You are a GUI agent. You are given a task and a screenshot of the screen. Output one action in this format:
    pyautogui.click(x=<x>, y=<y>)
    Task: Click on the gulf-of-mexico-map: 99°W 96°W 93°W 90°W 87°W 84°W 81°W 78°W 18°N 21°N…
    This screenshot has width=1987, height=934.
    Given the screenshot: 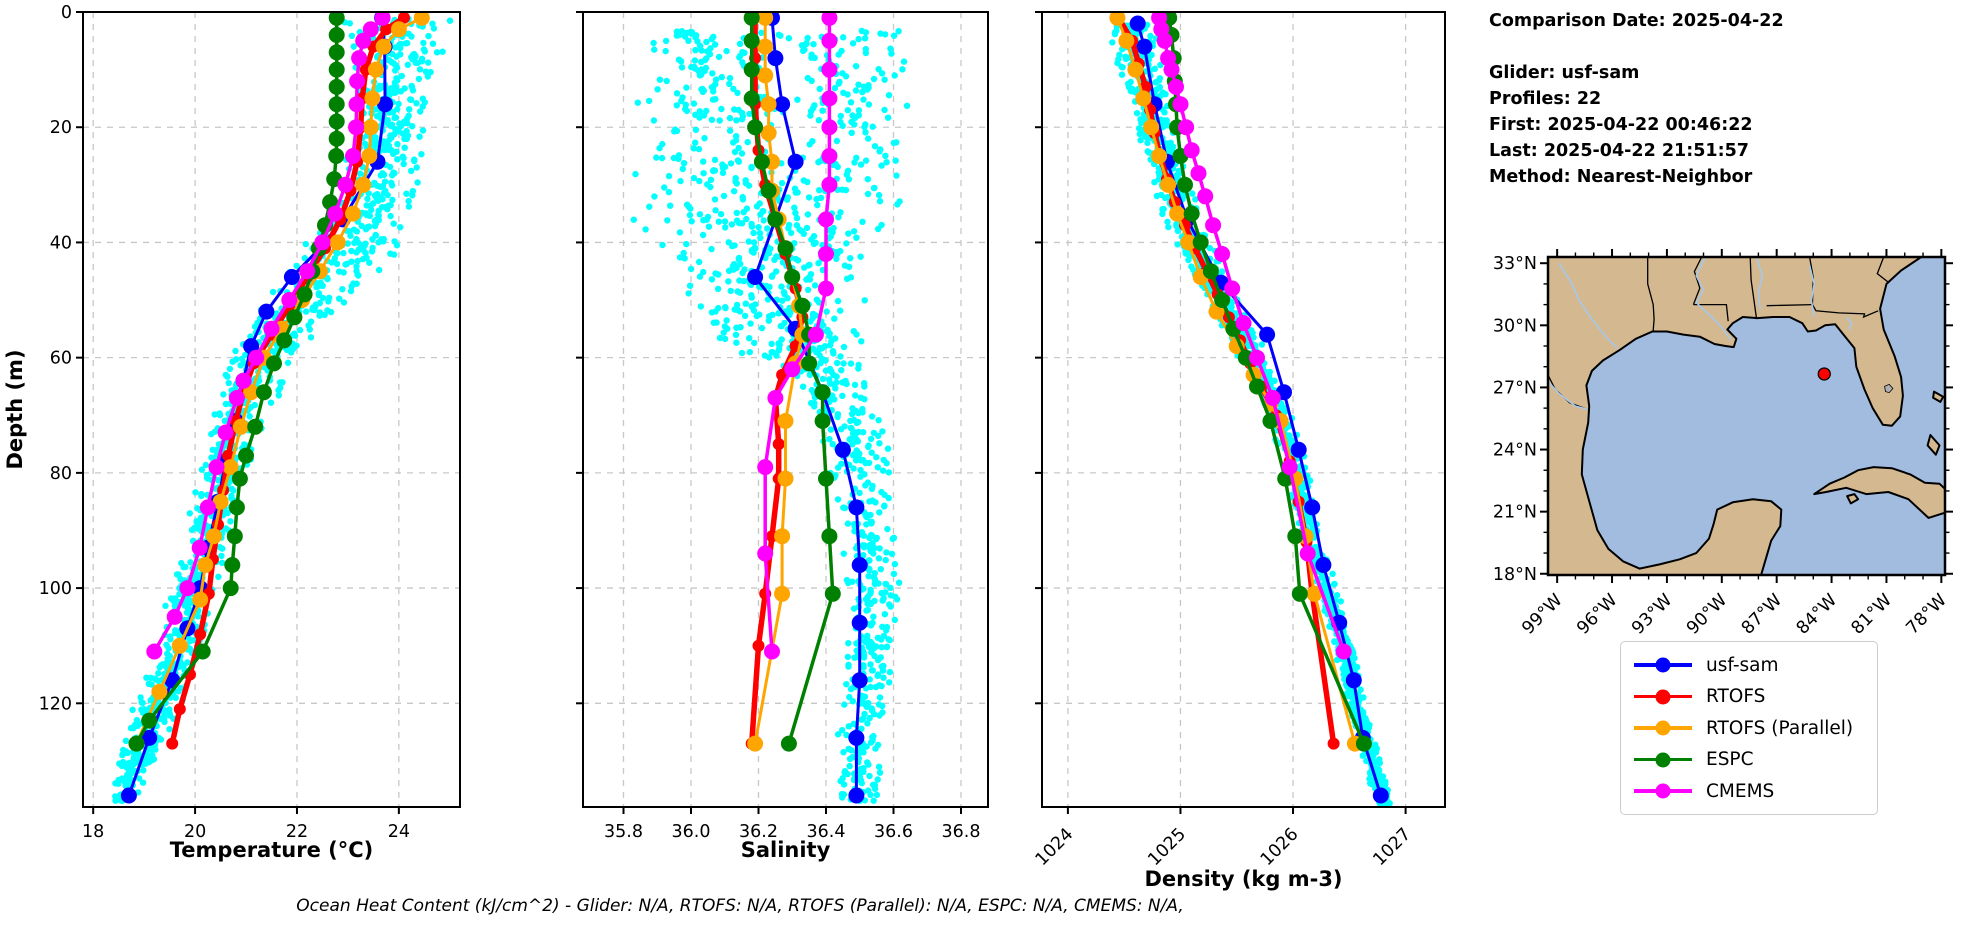 What is the action you would take?
    pyautogui.click(x=1723, y=444)
    